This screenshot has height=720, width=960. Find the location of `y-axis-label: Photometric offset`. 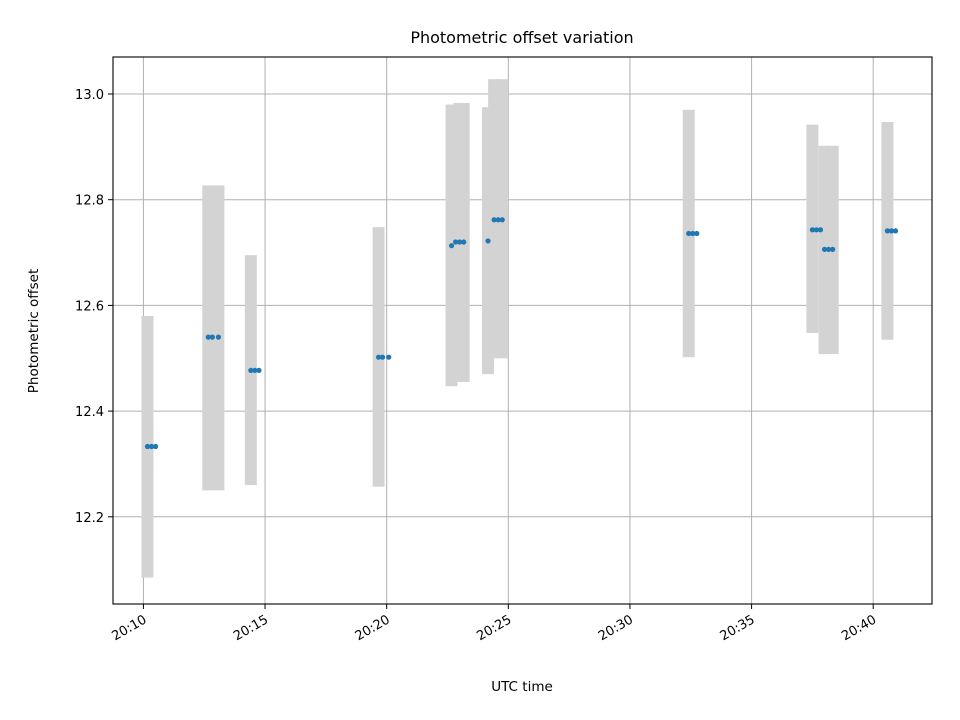

y-axis-label: Photometric offset is located at coordinates (34, 331).